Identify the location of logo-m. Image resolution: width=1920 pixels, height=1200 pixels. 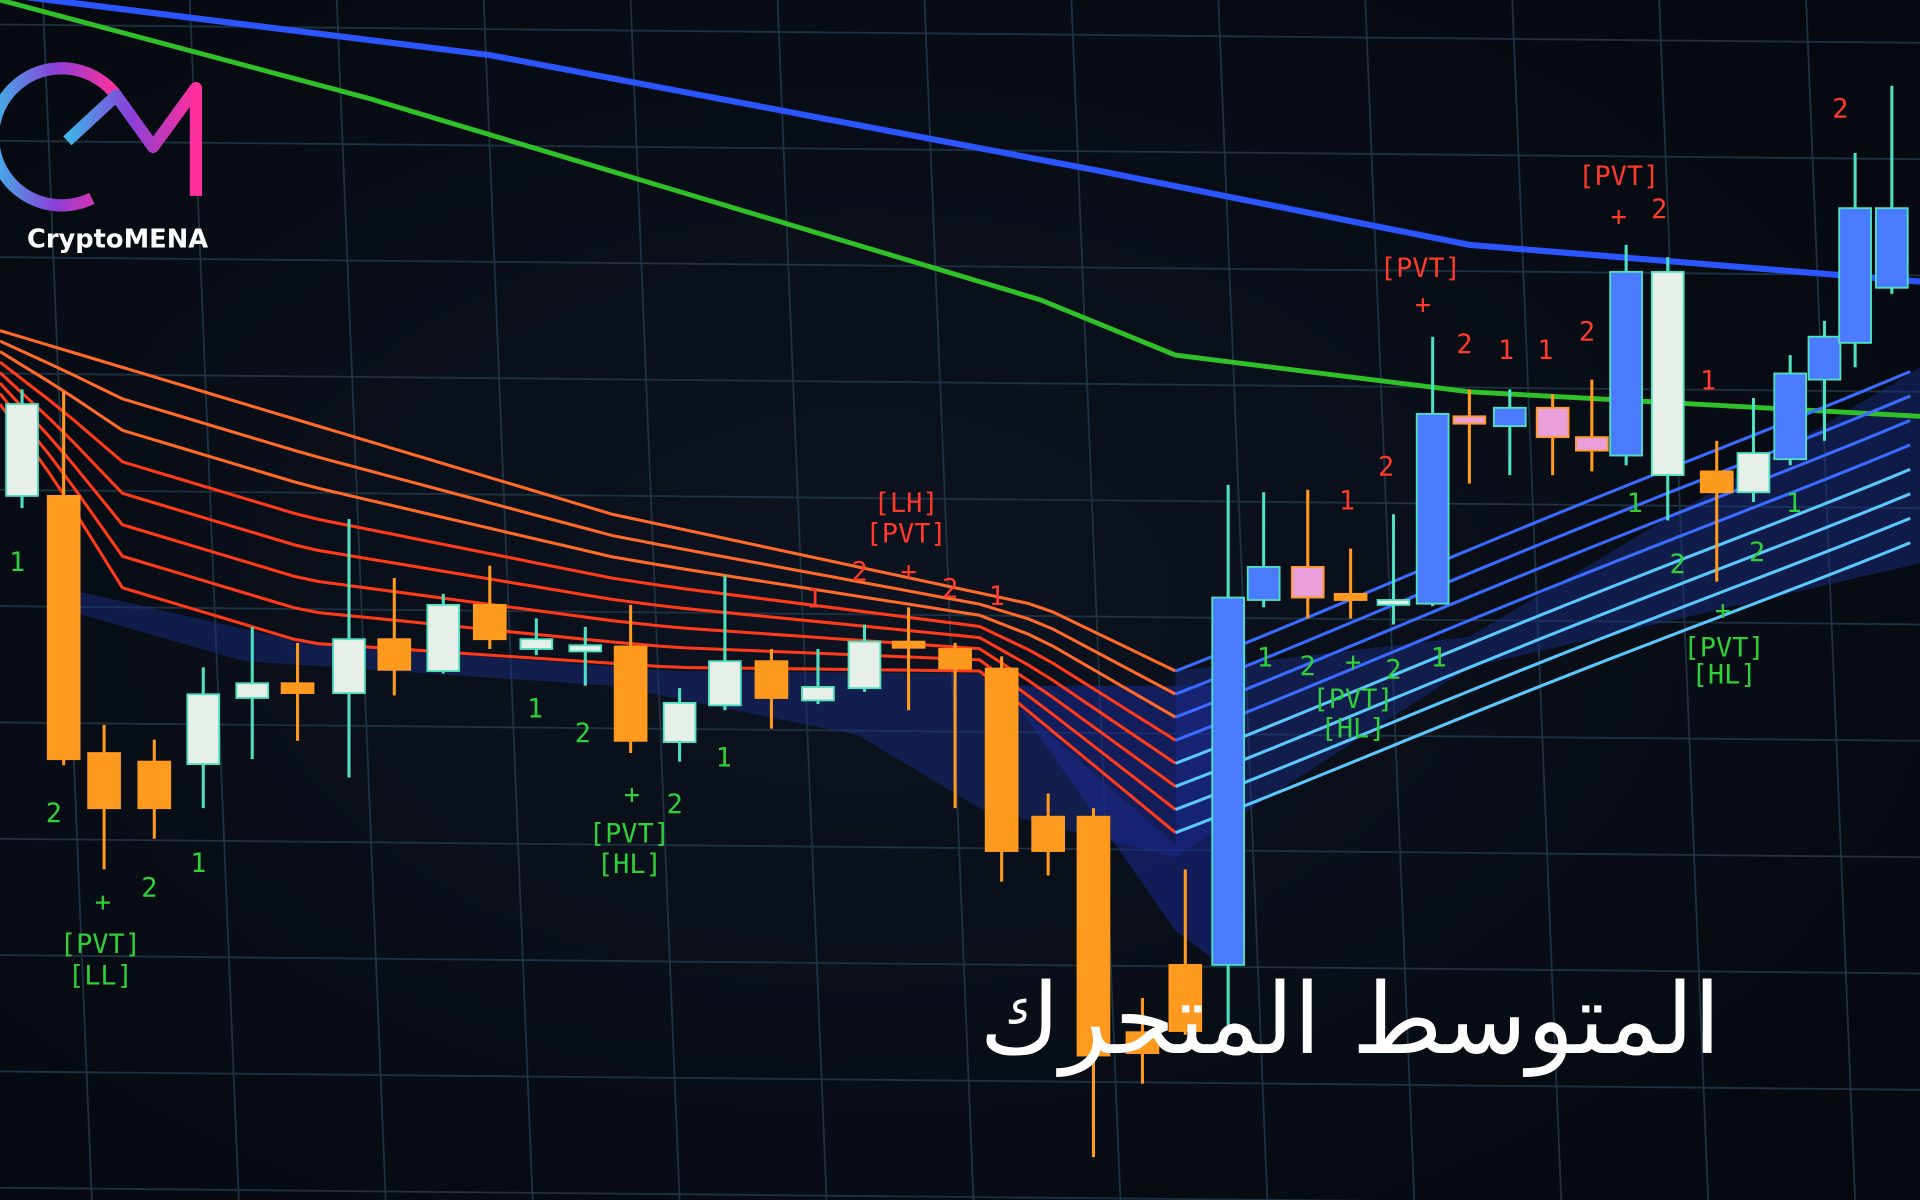
(133, 139).